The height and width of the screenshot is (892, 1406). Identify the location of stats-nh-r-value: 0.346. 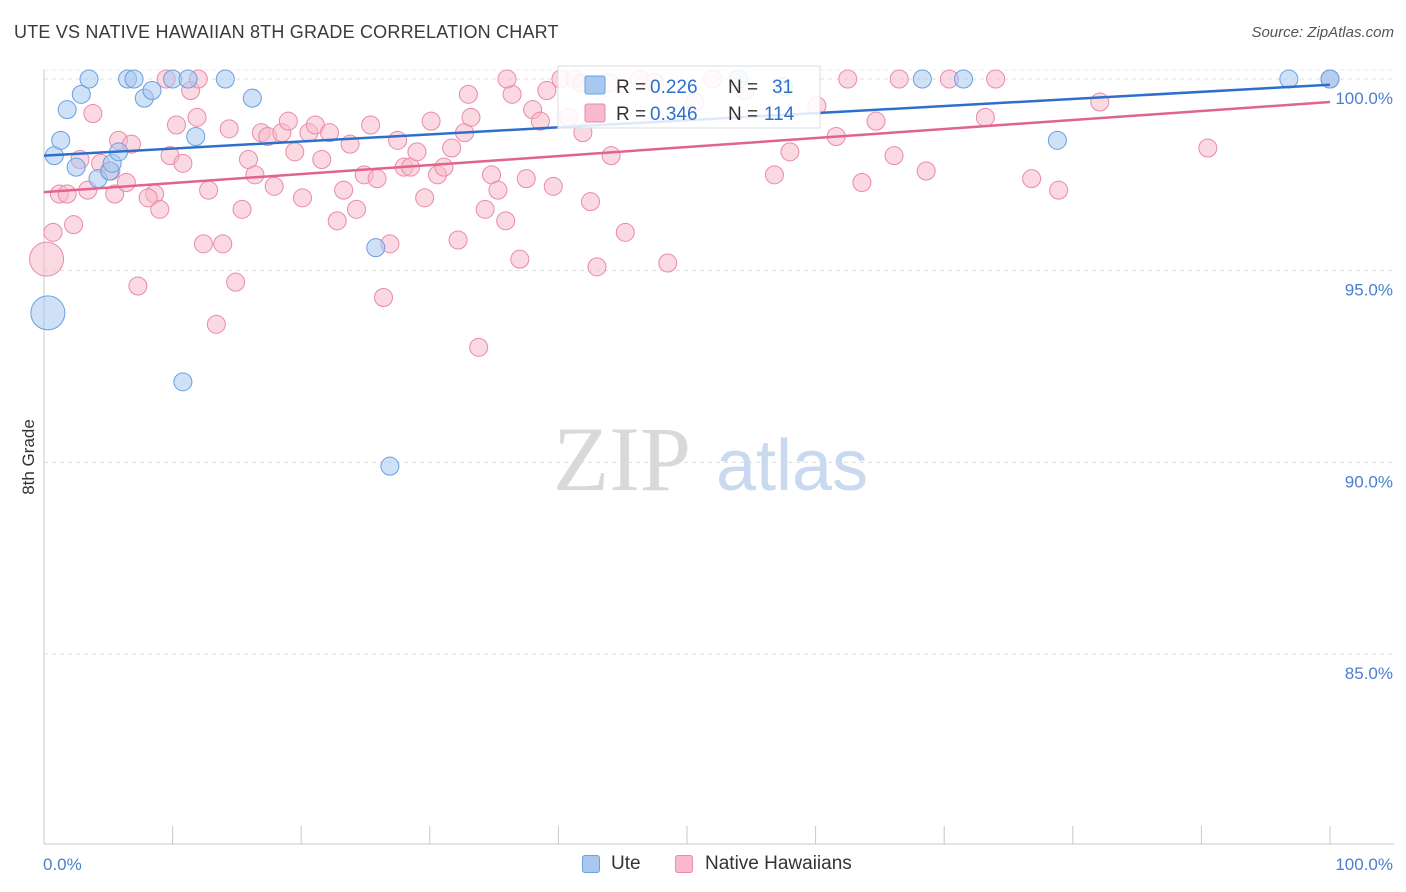
(674, 114).